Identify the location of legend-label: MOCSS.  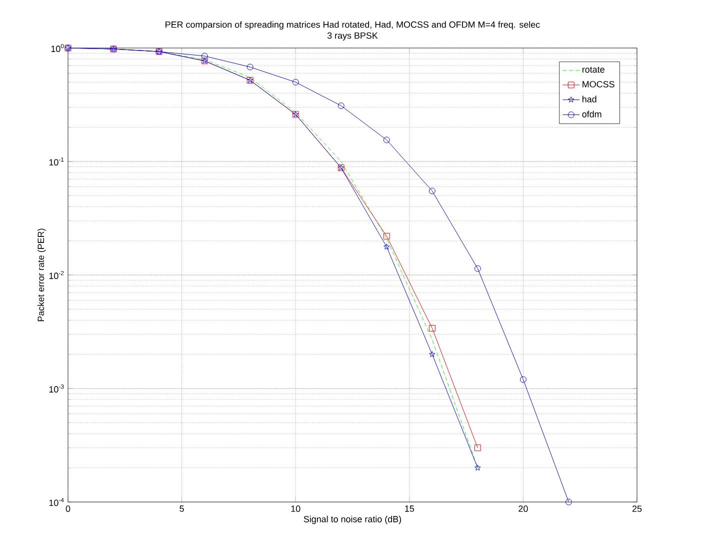
(598, 84).